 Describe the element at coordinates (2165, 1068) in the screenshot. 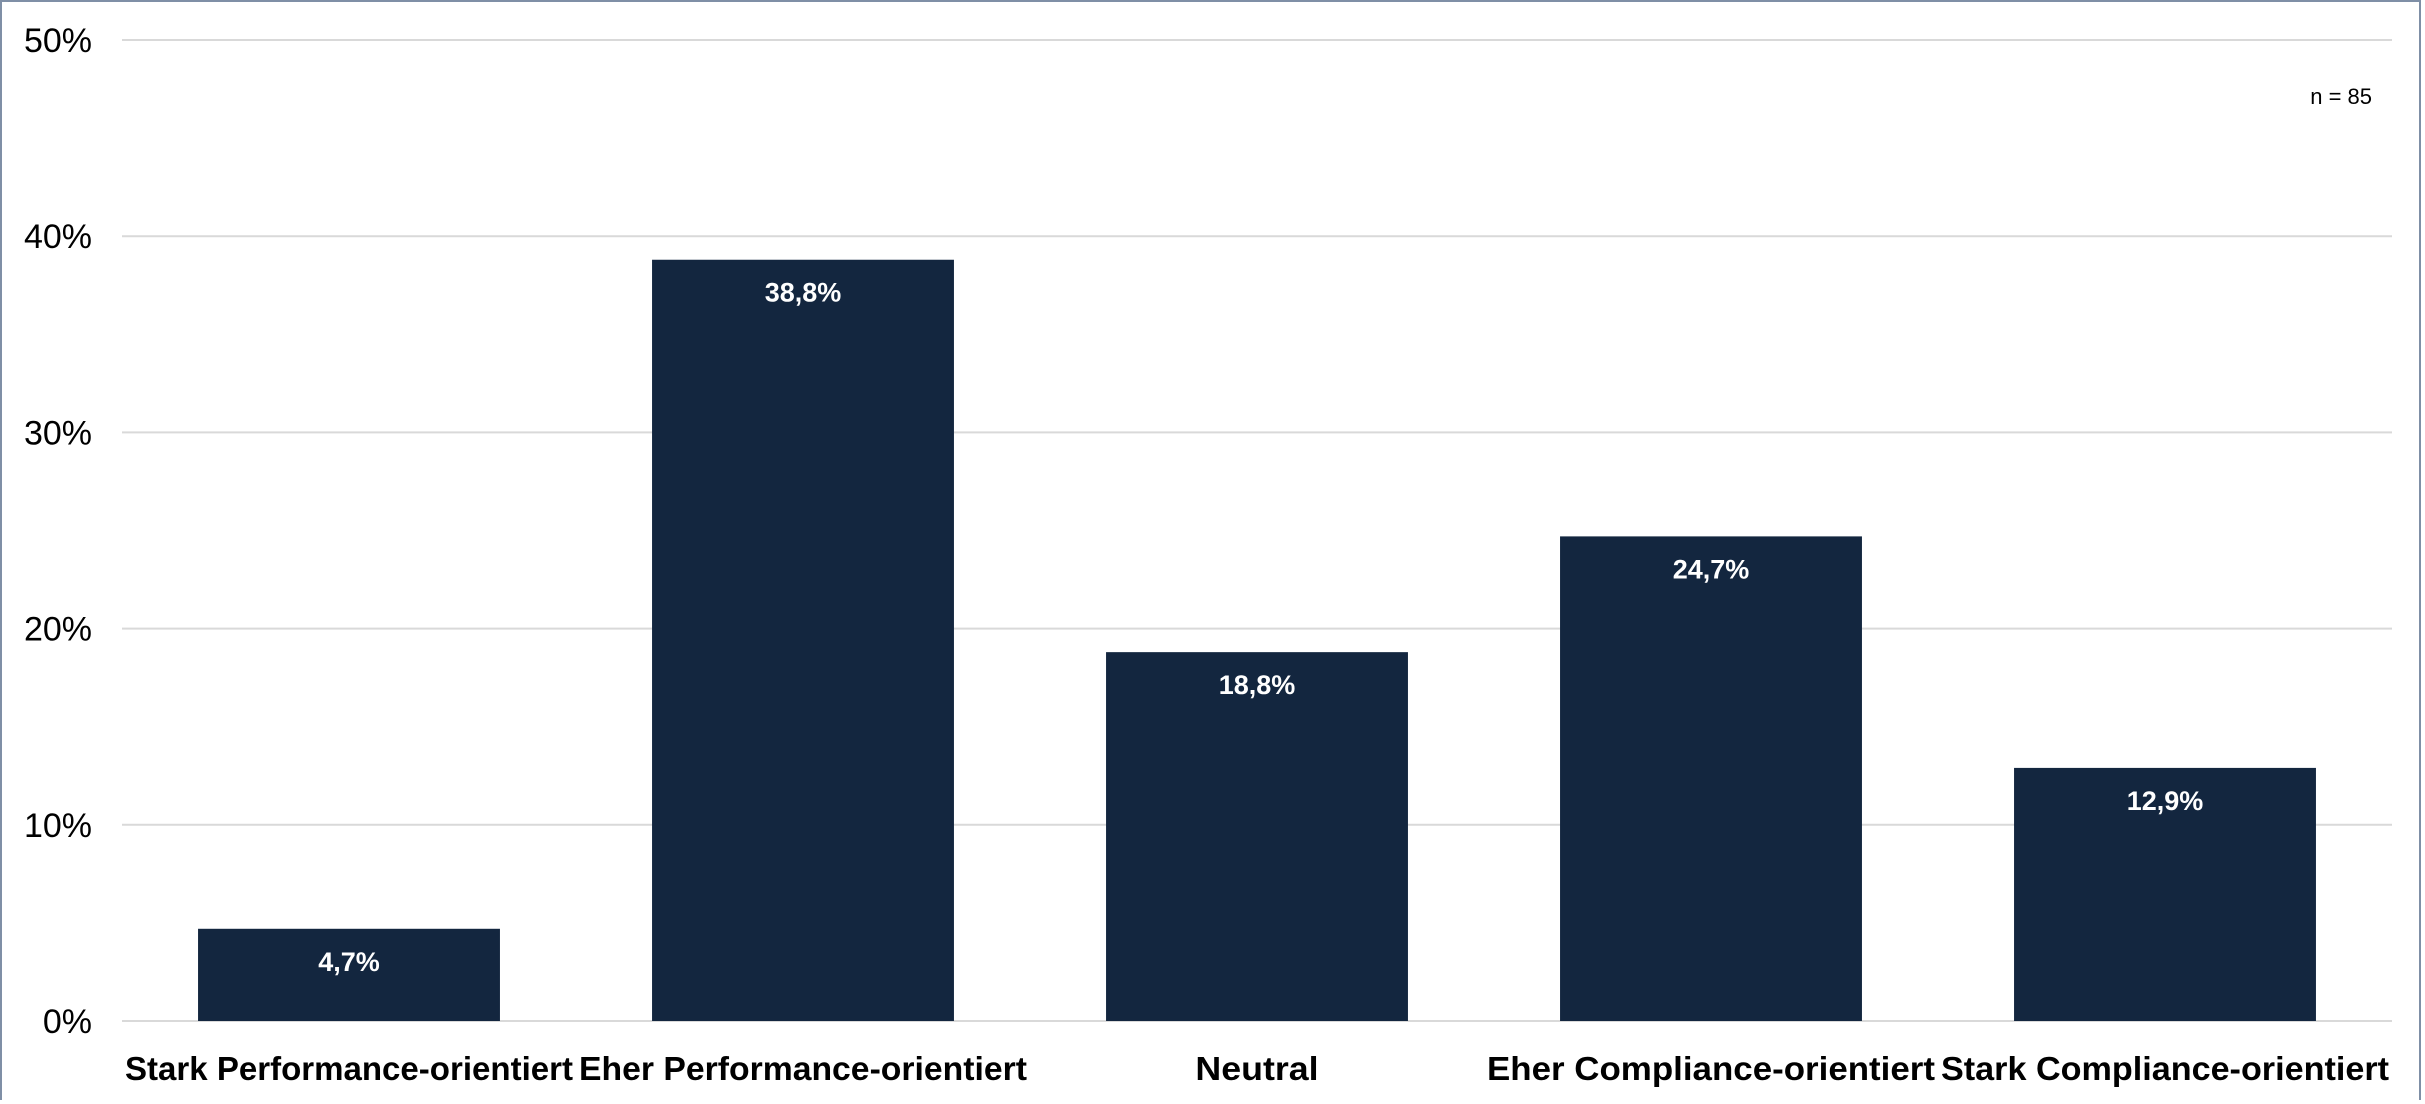

I see `x-category-label: Stark Compliance-orientiert` at that location.